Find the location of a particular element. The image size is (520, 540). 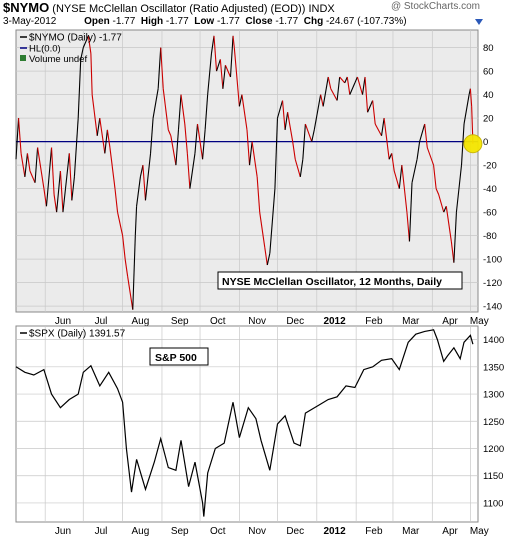

spx-y-tick-label: 1150 is located at coordinates (493, 476).